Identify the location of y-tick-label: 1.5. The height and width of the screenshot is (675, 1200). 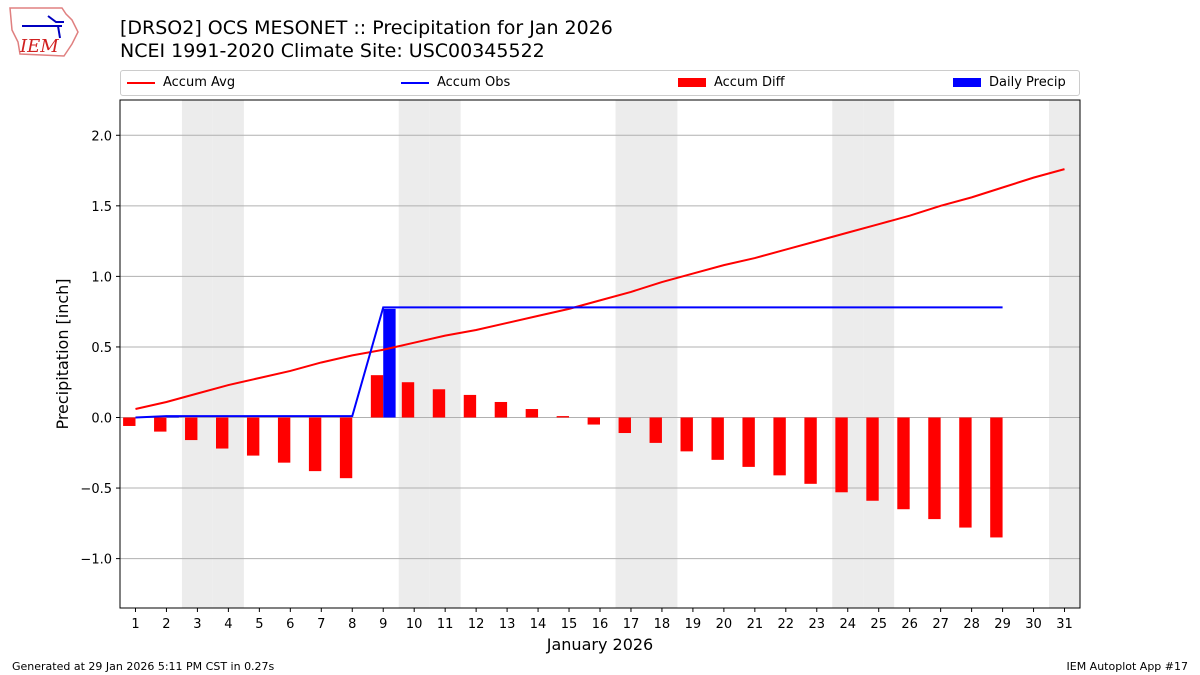
(101, 207).